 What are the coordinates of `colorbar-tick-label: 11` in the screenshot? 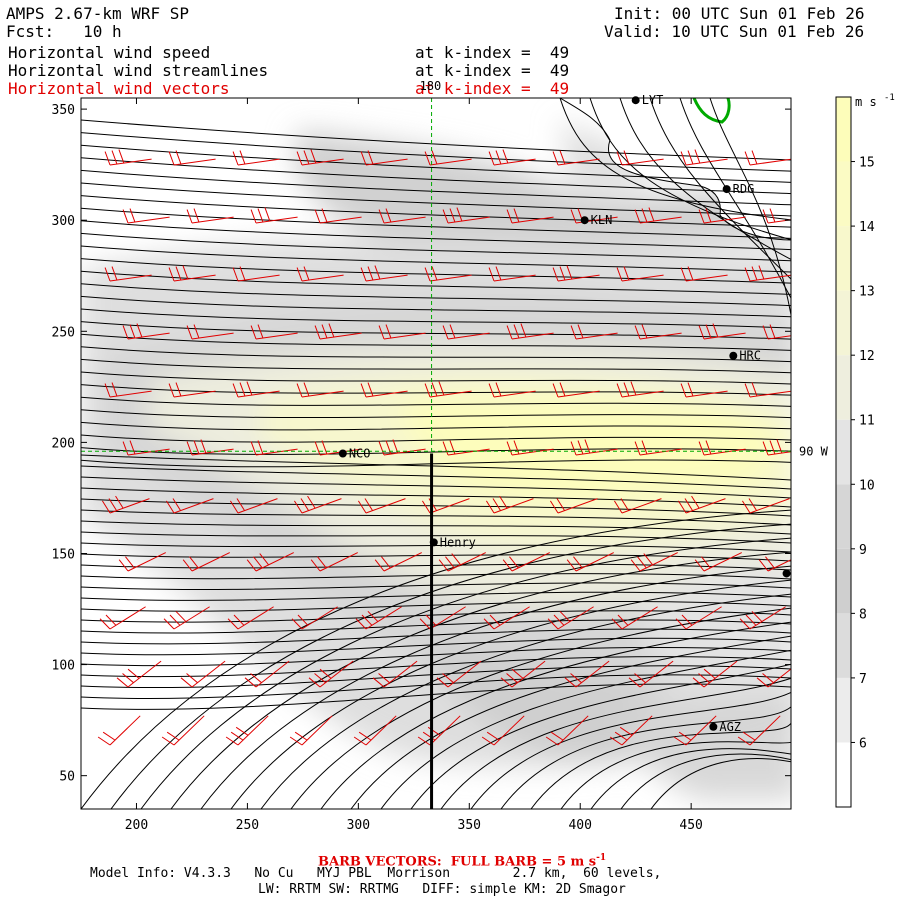 It's located at (867, 421).